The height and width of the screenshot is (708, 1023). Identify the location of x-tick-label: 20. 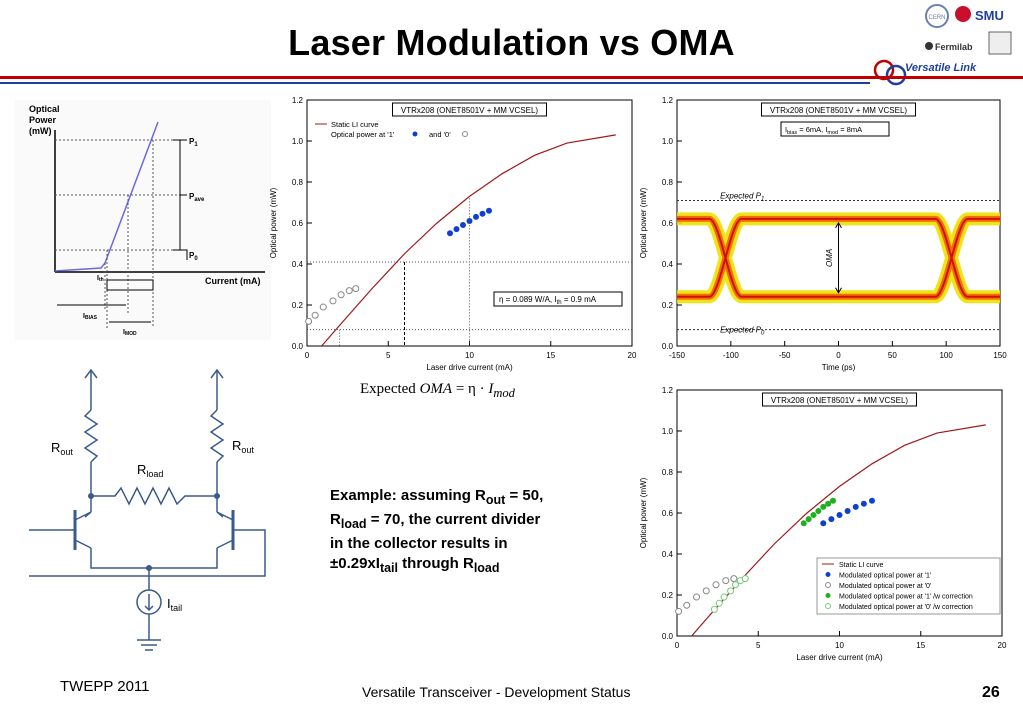
(632, 355).